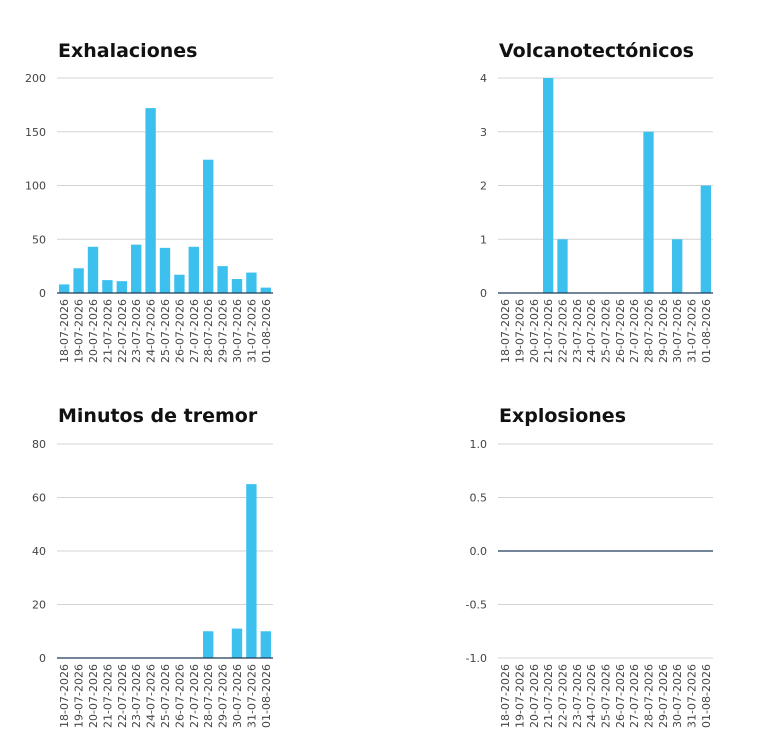 Image resolution: width=759 pixels, height=736 pixels. Describe the element at coordinates (35, 186) in the screenshot. I see `y-tick-label: 100` at that location.